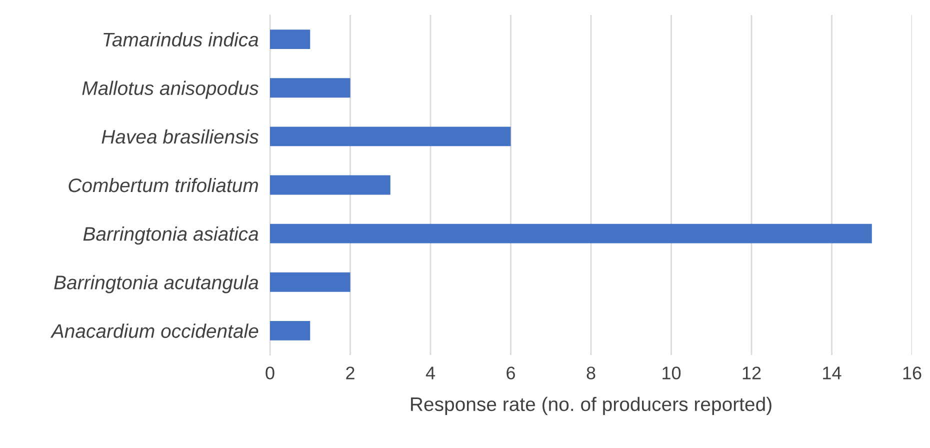 The height and width of the screenshot is (448, 930). I want to click on y-tick-label: Anacardium occidentale, so click(154, 331).